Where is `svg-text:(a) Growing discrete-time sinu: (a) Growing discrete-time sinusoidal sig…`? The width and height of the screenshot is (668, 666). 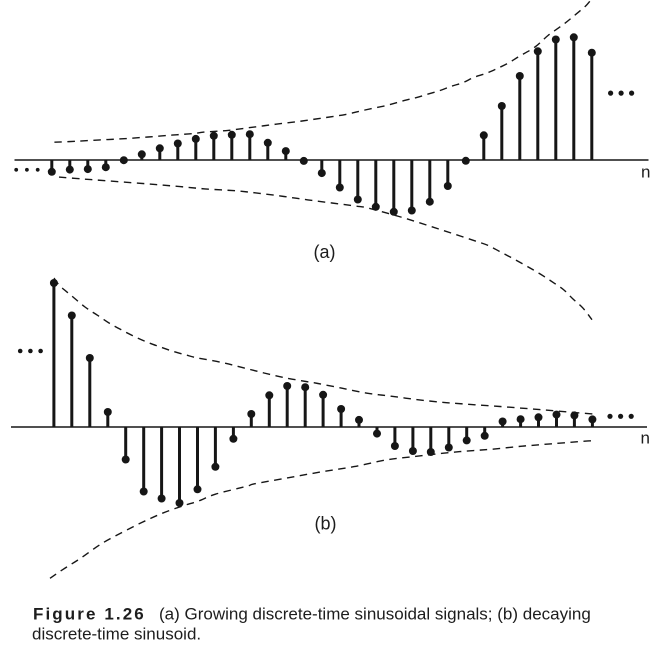 svg-text:(a) Growing discrete-time sinu: (a) Growing discrete-time sinusoidal sig… is located at coordinates (375, 614).